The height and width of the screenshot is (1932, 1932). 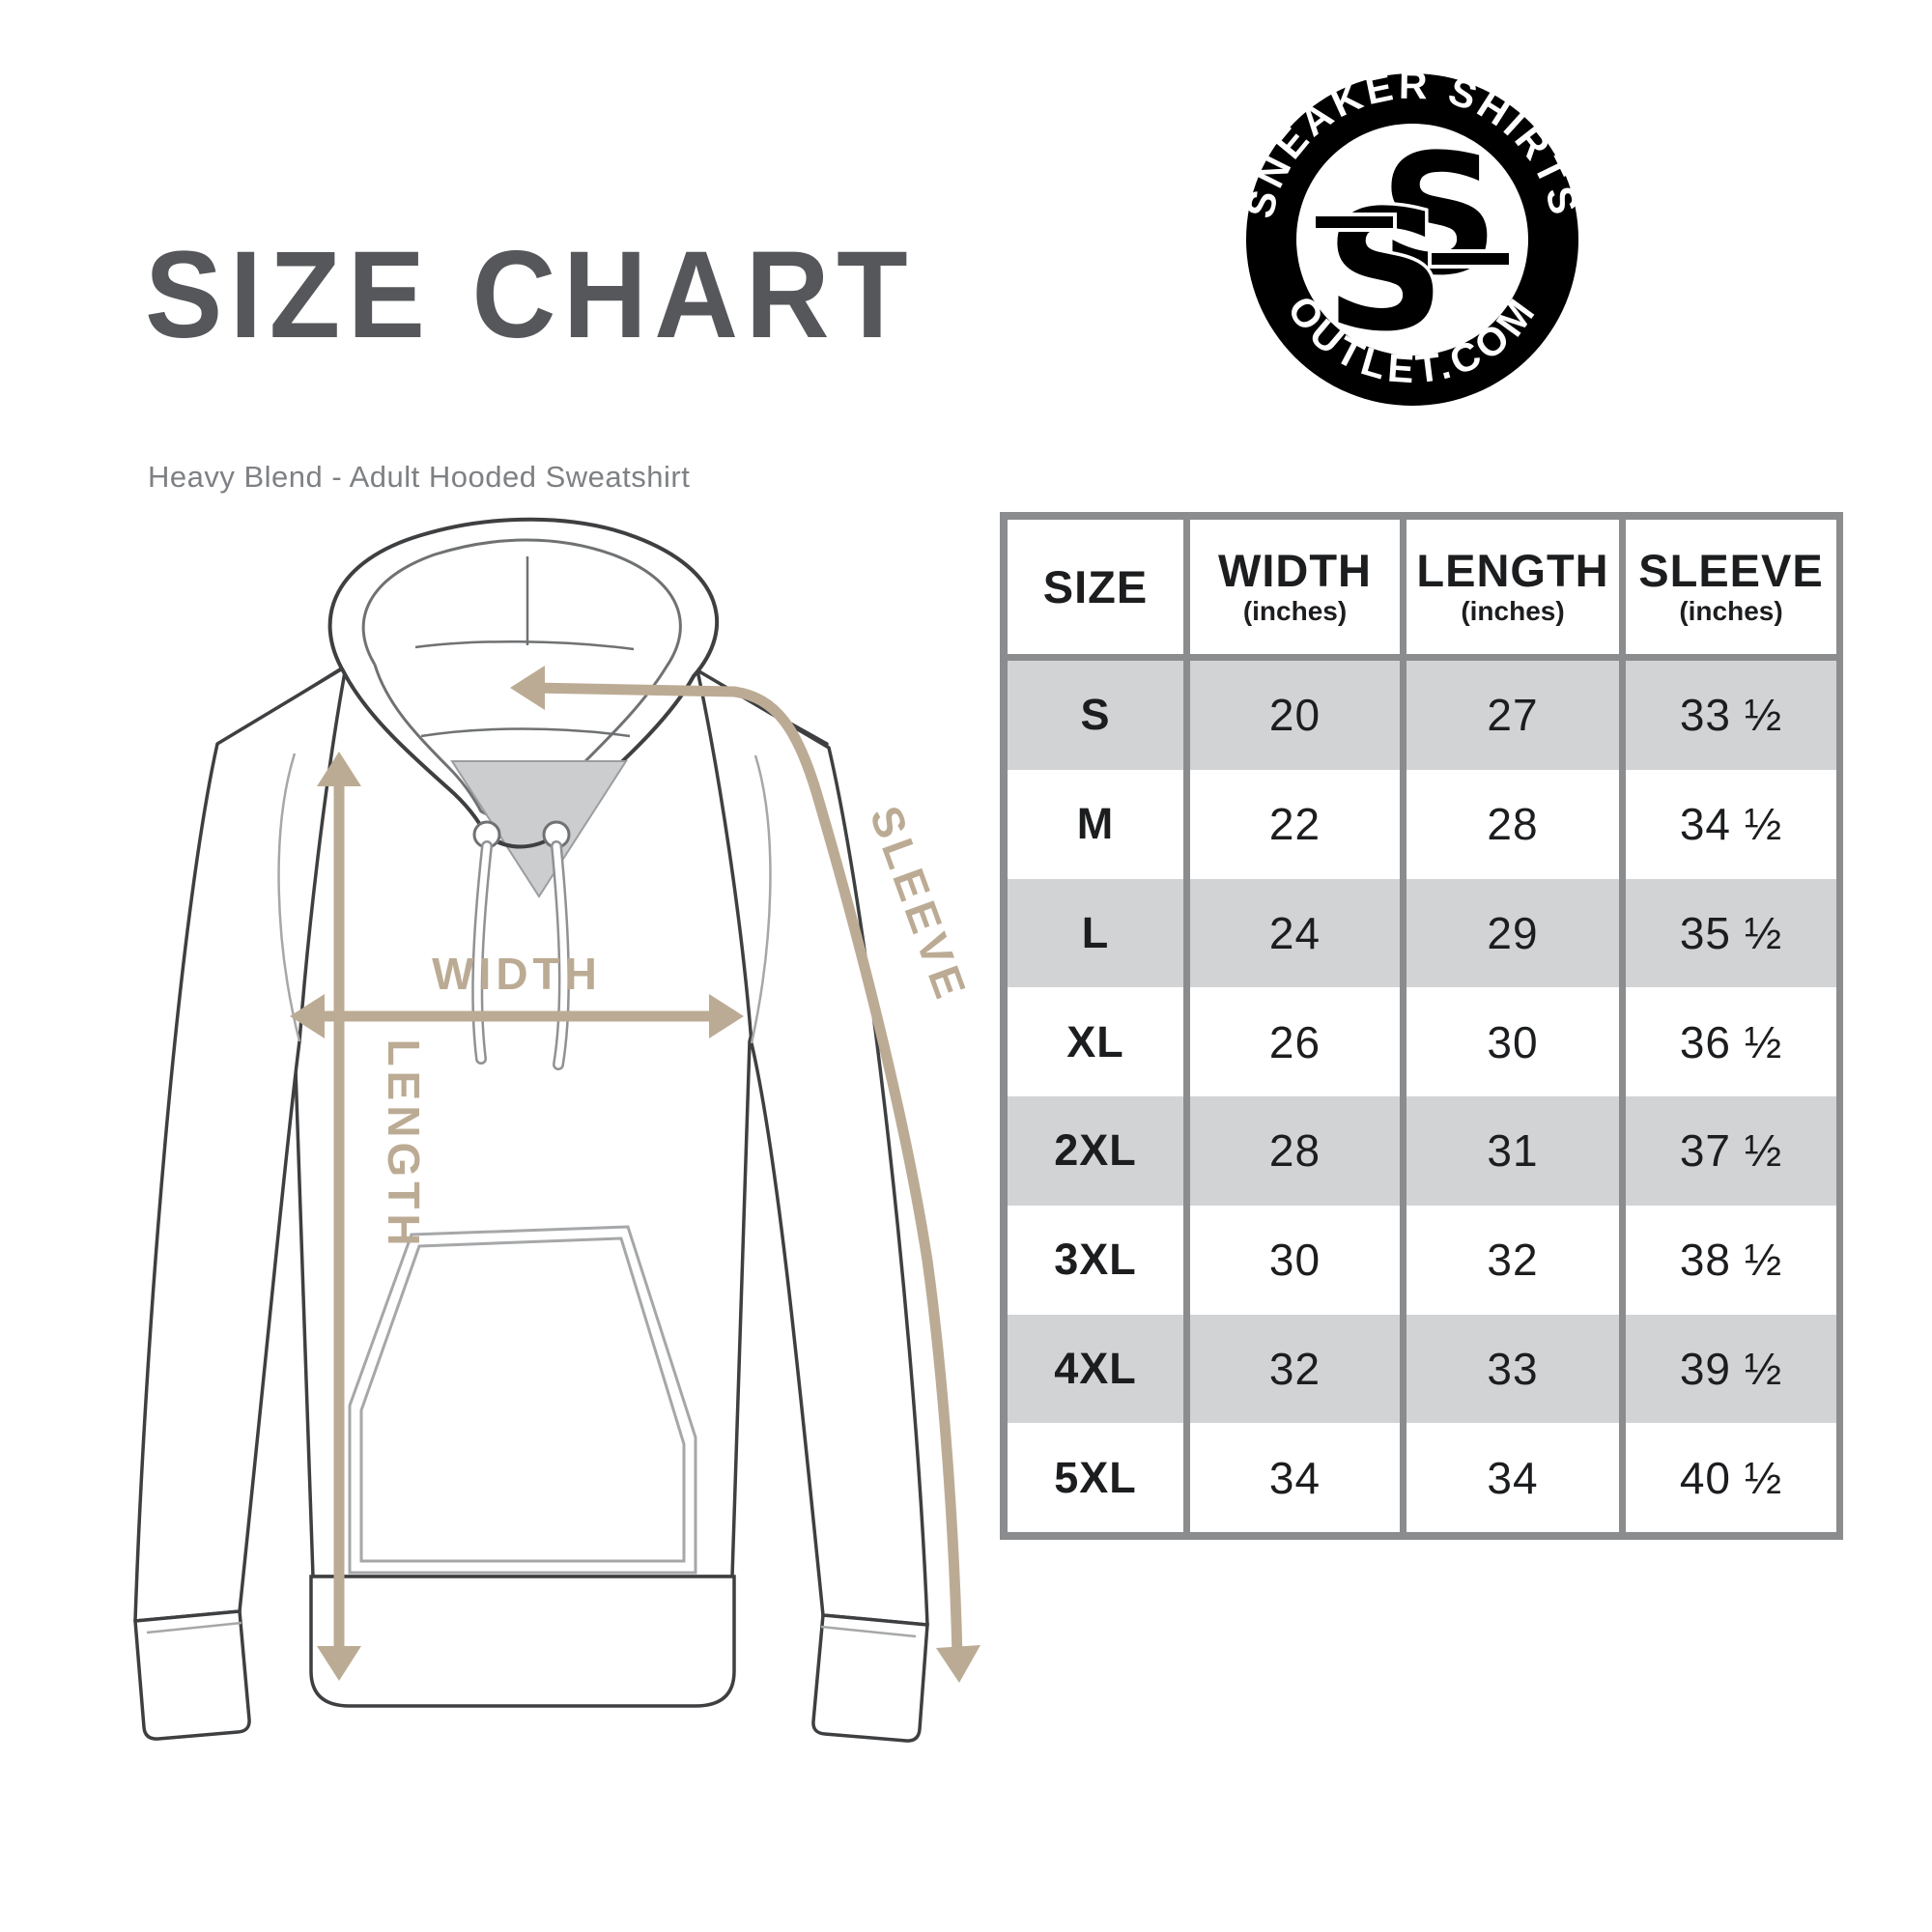 I want to click on logo-inner-circle, so click(x=1412, y=239).